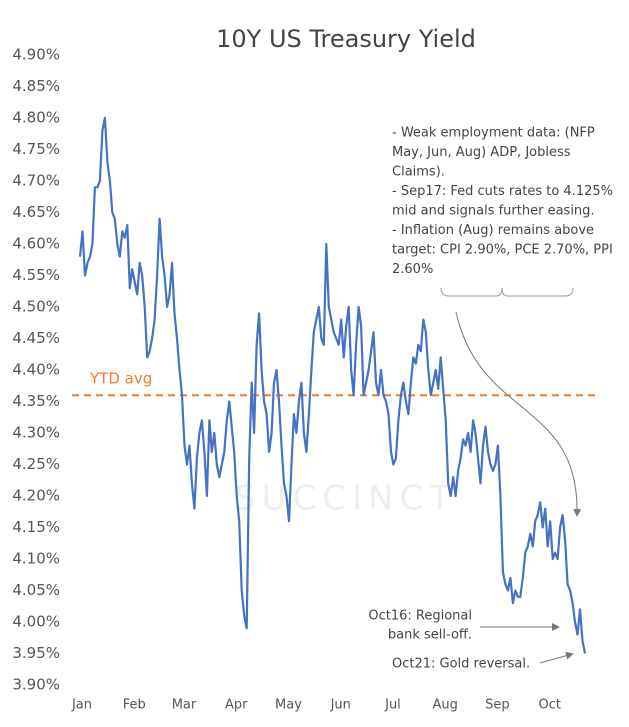 This screenshot has height=727, width=629. What do you see at coordinates (36, 55) in the screenshot?
I see `y-tick-label: 4.90%` at bounding box center [36, 55].